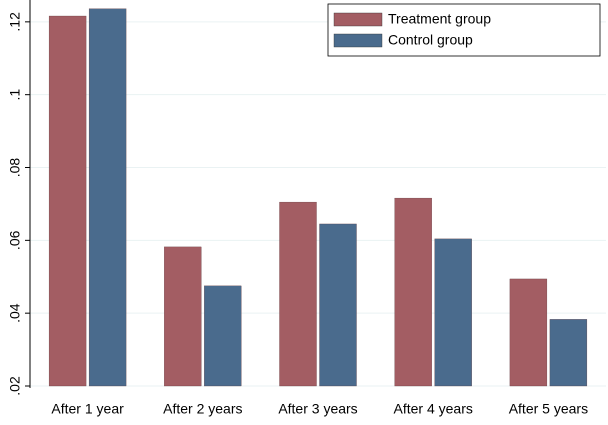 The width and height of the screenshot is (608, 425). What do you see at coordinates (464, 30) in the screenshot?
I see `legend-box` at bounding box center [464, 30].